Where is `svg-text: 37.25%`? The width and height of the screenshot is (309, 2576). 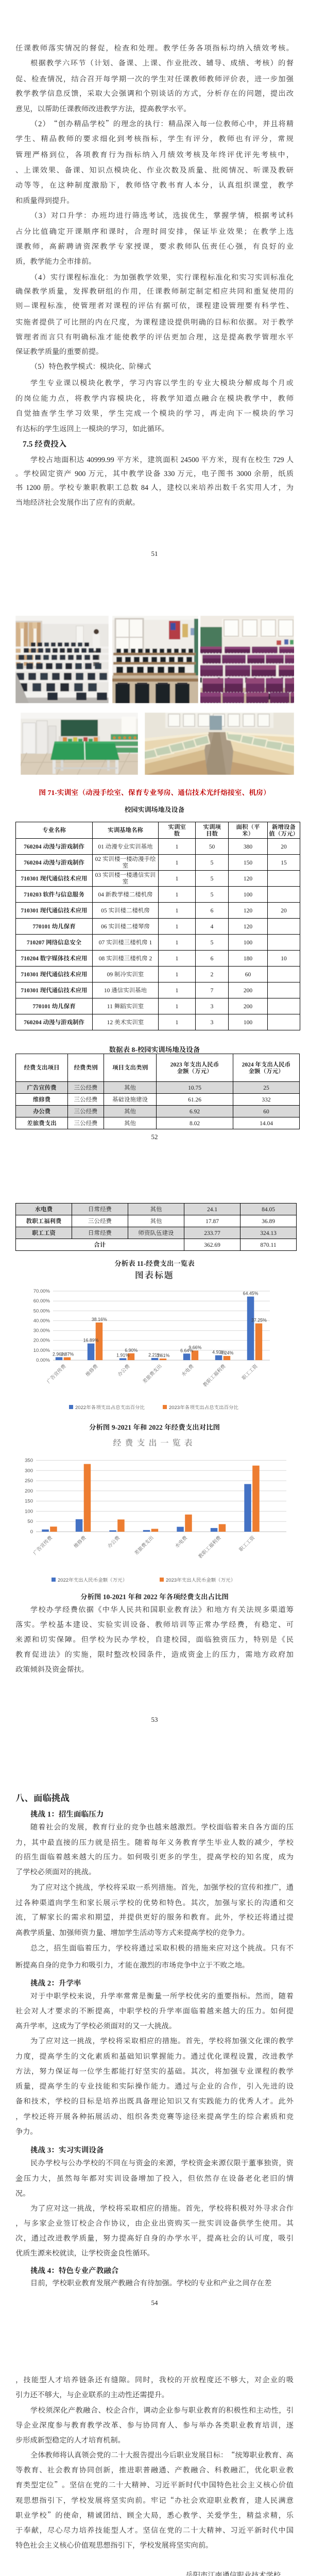
svg-text: 37.25% is located at coordinates (259, 1320).